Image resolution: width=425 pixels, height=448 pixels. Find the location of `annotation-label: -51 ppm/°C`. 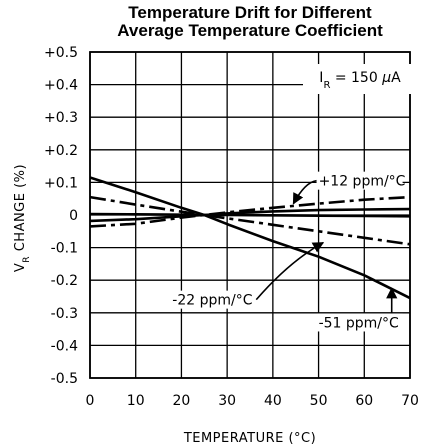

annotation-label: -51 ppm/°C is located at coordinates (359, 323).